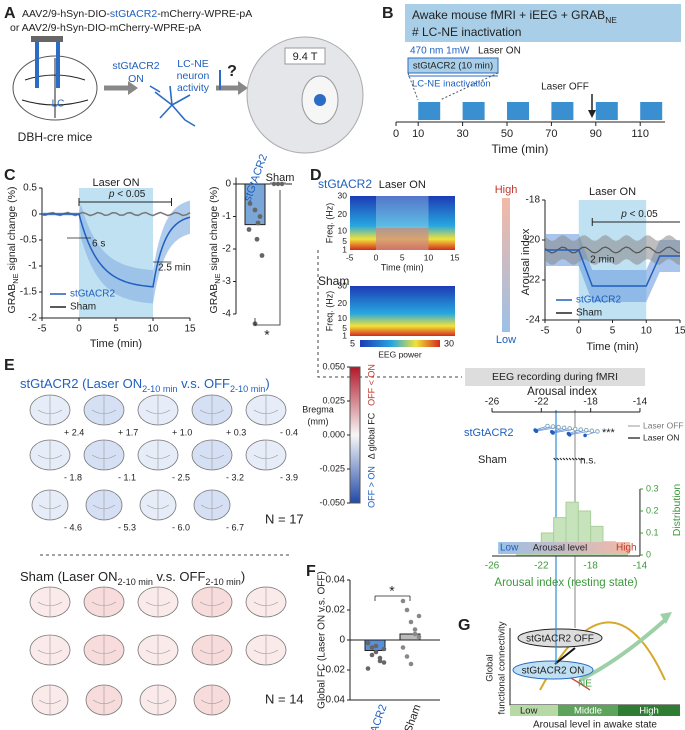  What do you see at coordinates (74, 432) in the screenshot?
I see `label: + 2.4` at bounding box center [74, 432].